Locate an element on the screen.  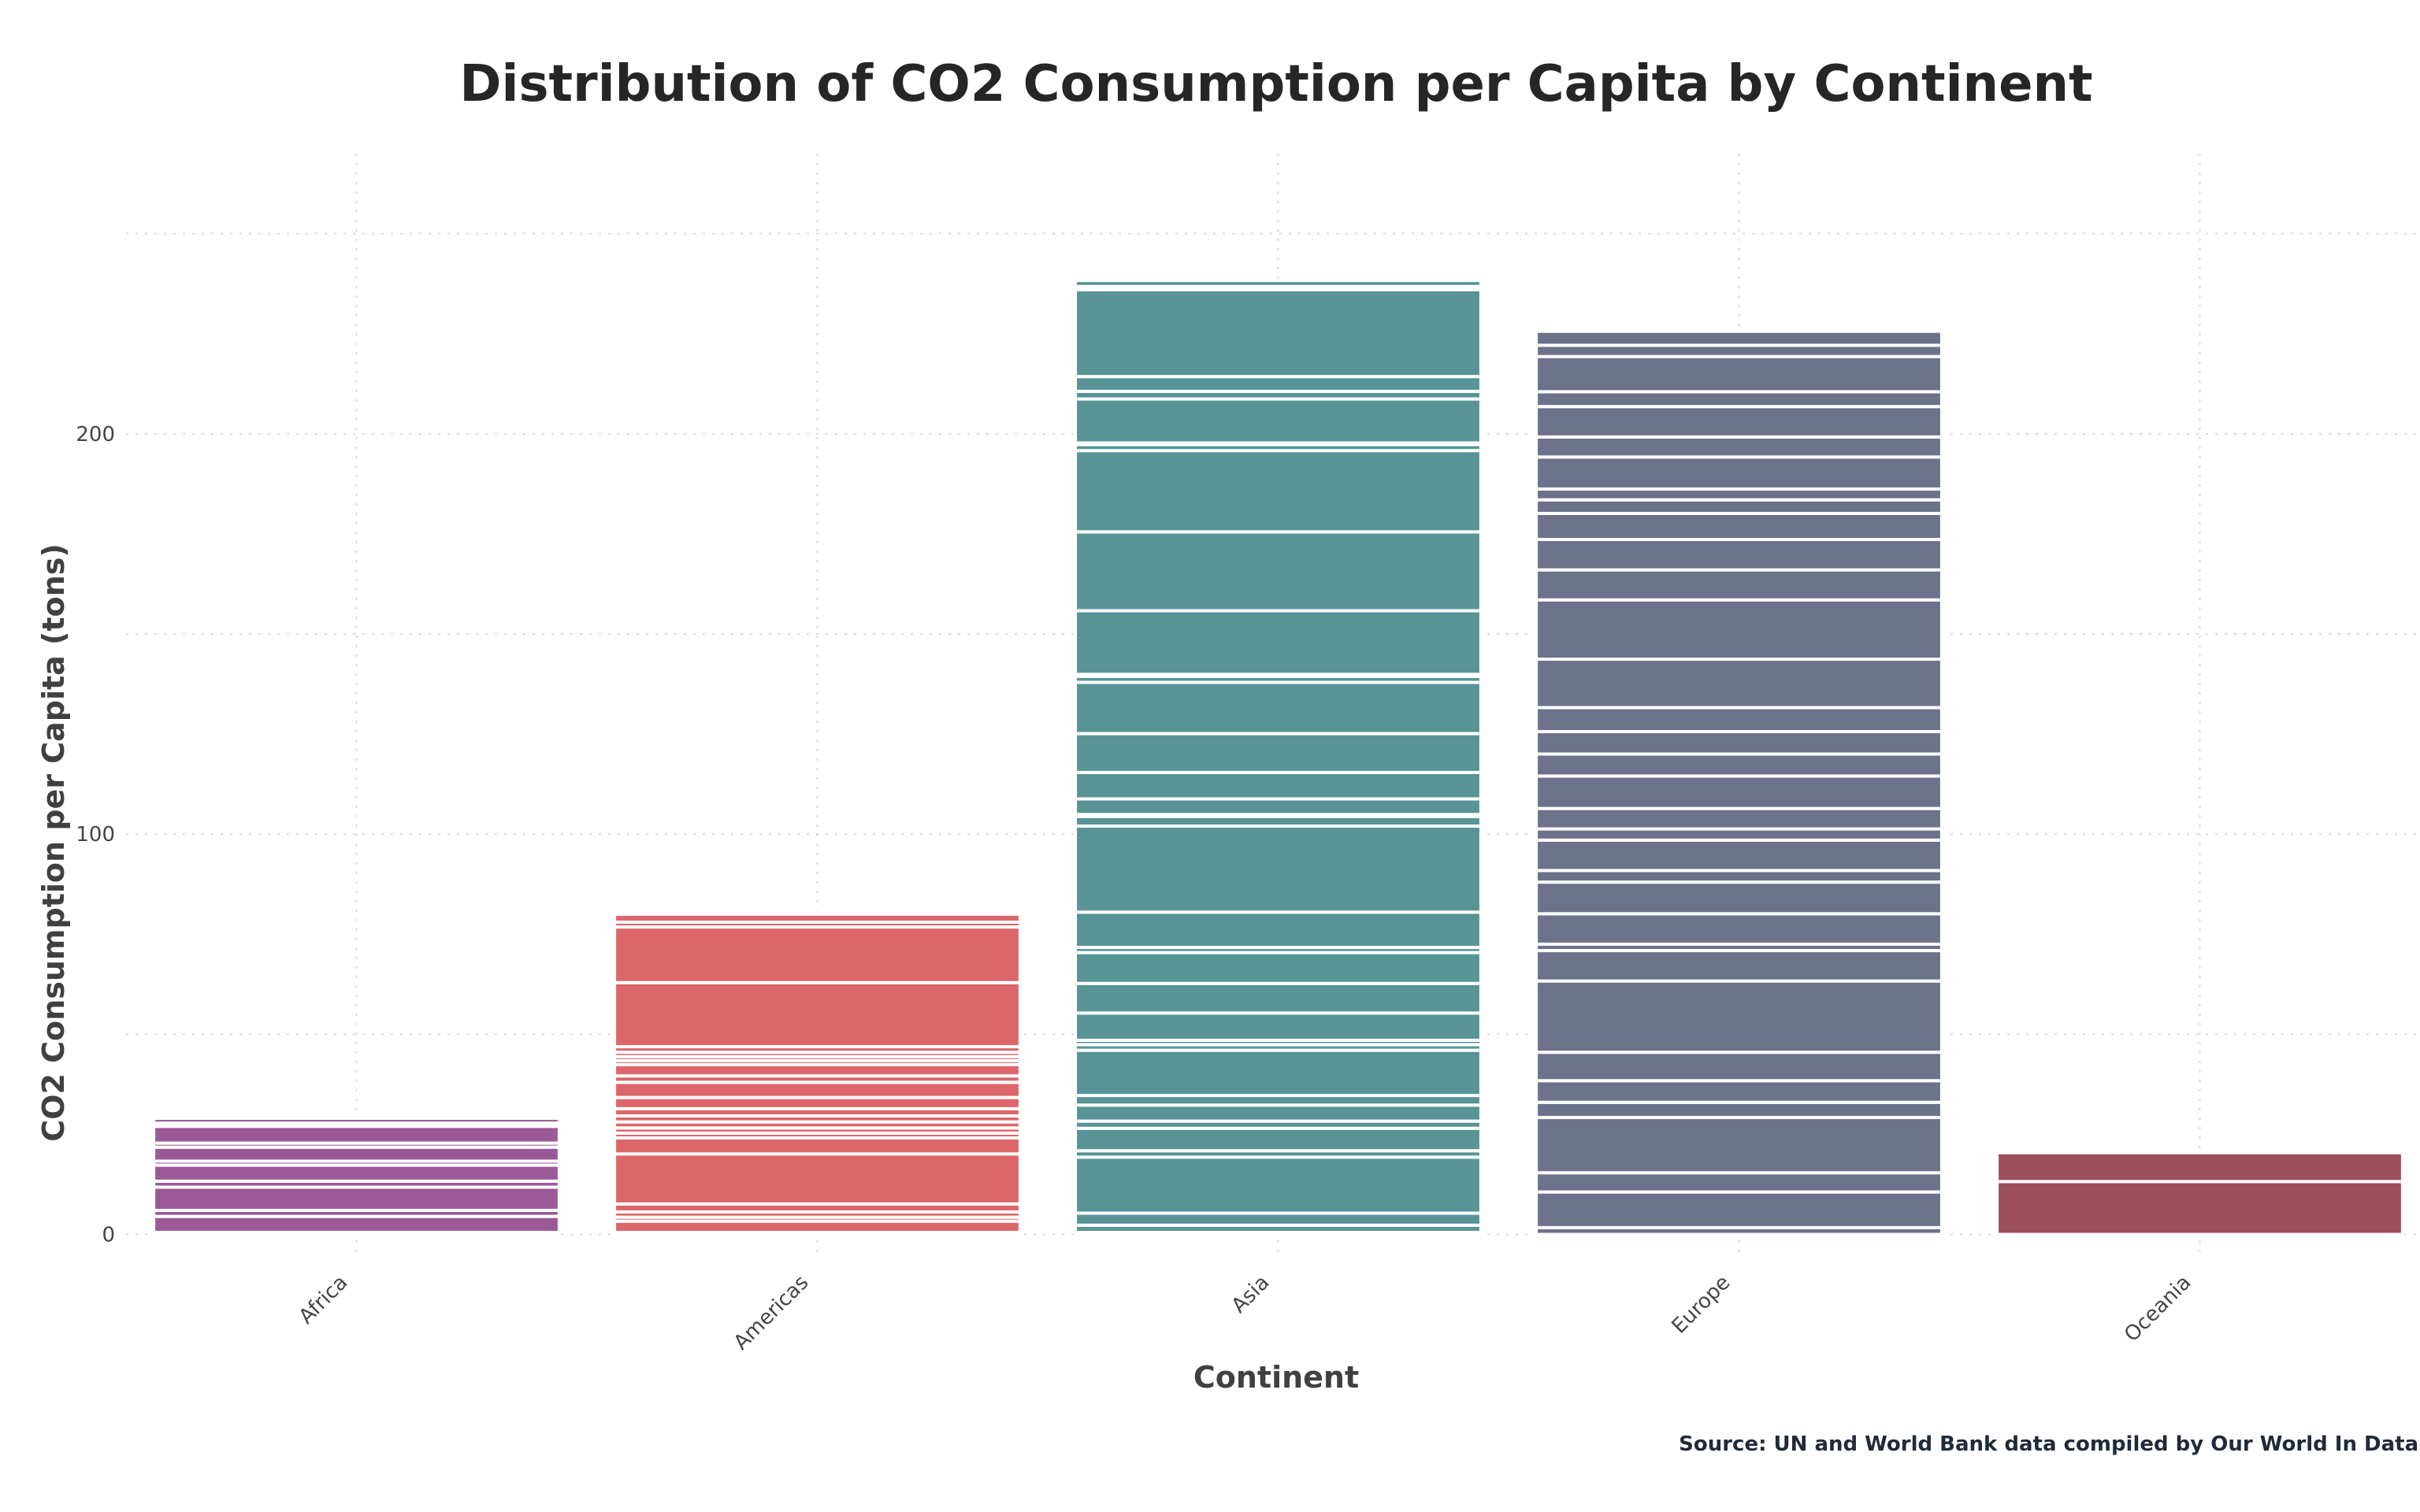
y-tick-label: 100 is located at coordinates (95, 835).